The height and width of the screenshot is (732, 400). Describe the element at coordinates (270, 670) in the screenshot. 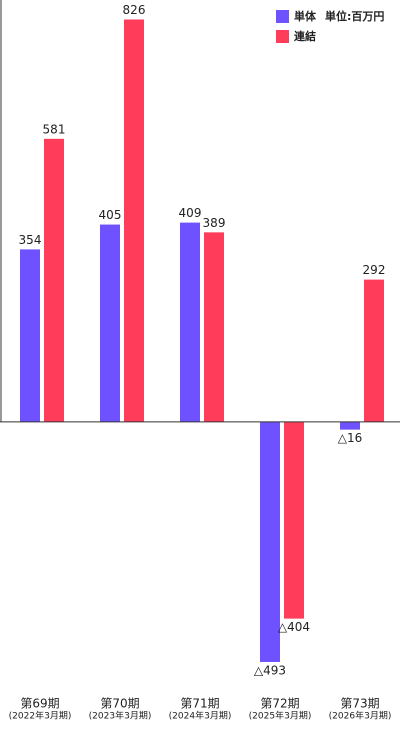

I see `value-label: △493` at that location.